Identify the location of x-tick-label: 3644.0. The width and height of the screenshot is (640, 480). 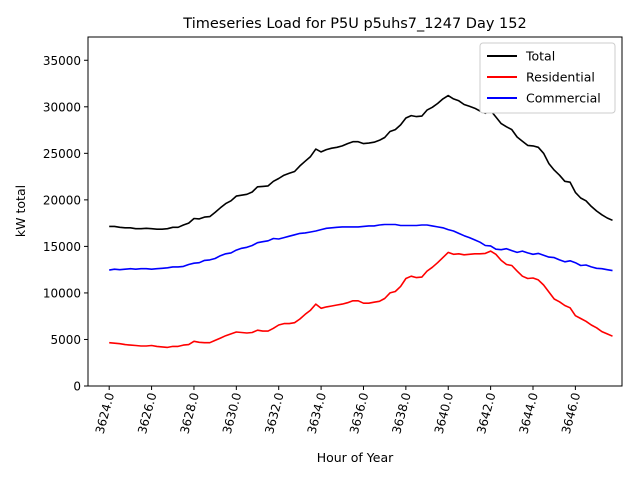
(529, 413).